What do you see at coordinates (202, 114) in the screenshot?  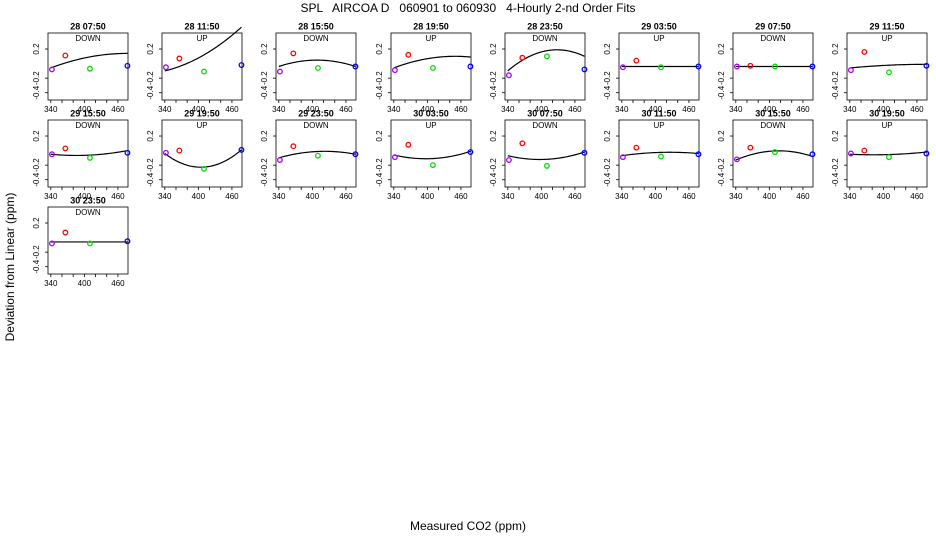 I see `panel-title: 29 19:50` at bounding box center [202, 114].